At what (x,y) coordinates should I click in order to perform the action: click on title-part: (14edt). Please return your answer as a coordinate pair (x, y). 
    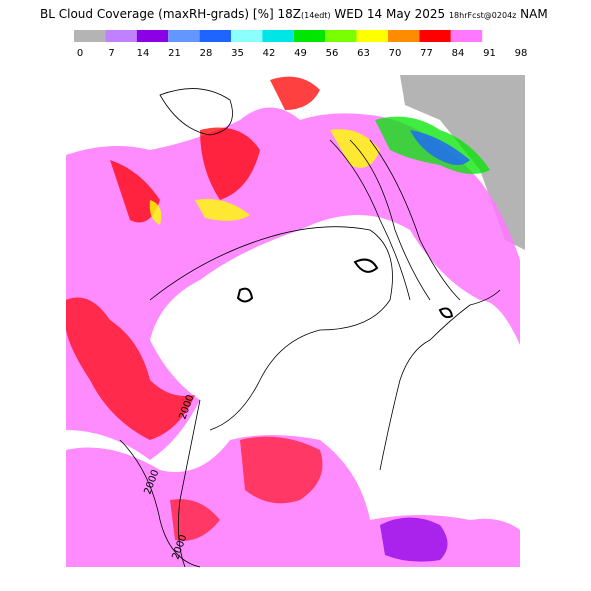
    Looking at the image, I should click on (316, 15).